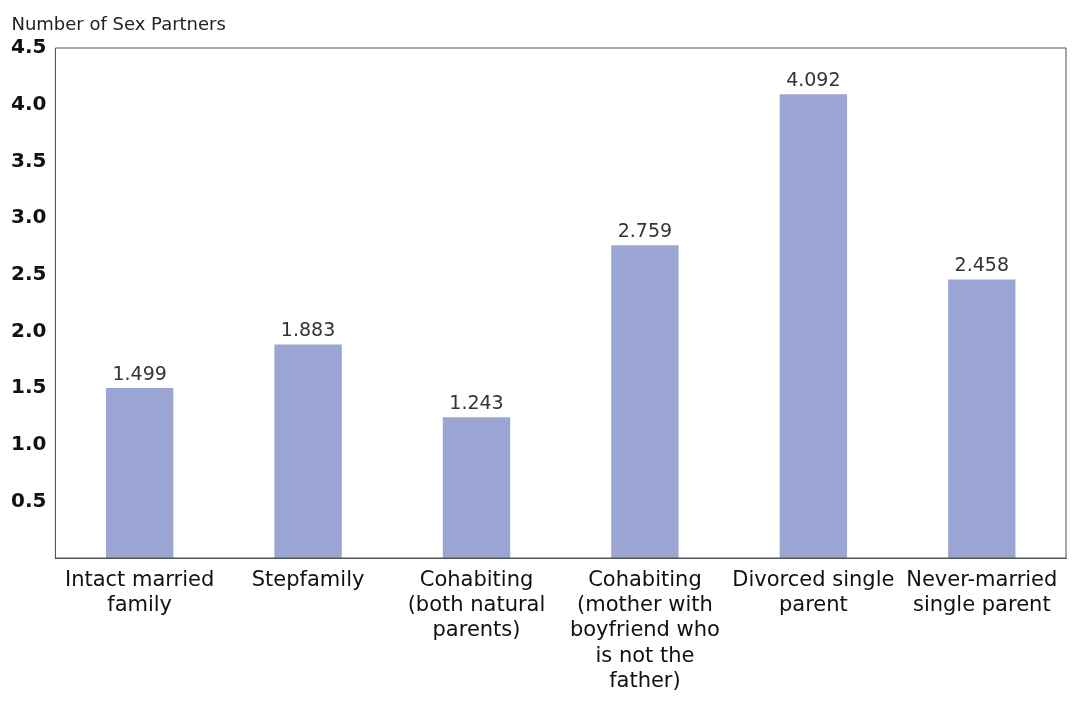 This screenshot has height=712, width=1078. Describe the element at coordinates (982, 592) in the screenshot. I see `x-tick-label: Never-married single parent` at that location.